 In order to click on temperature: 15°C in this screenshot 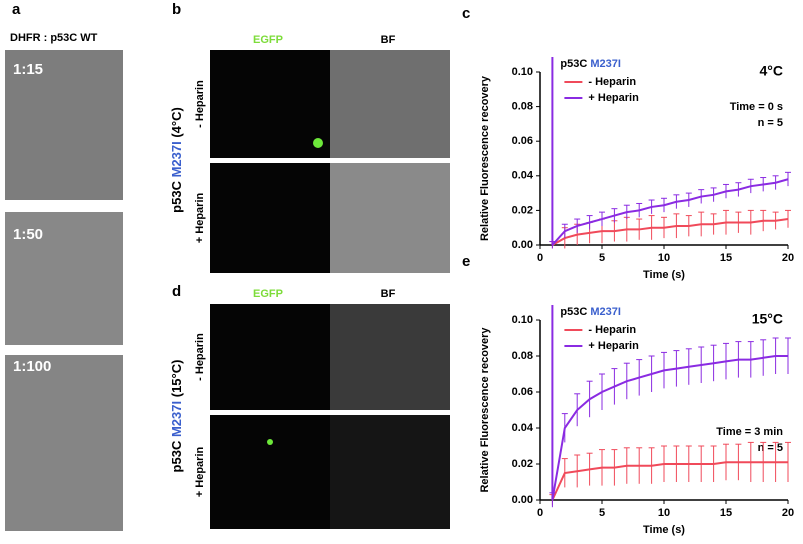, I will do `click(767, 319)`.